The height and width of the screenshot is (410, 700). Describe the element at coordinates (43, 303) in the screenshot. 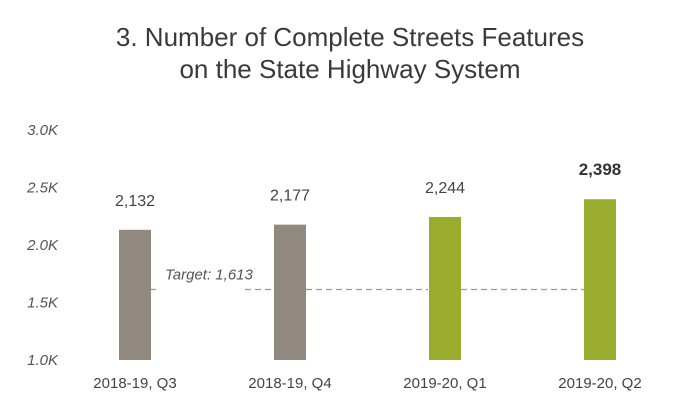

I see `y-tick-label: 1.5K` at that location.